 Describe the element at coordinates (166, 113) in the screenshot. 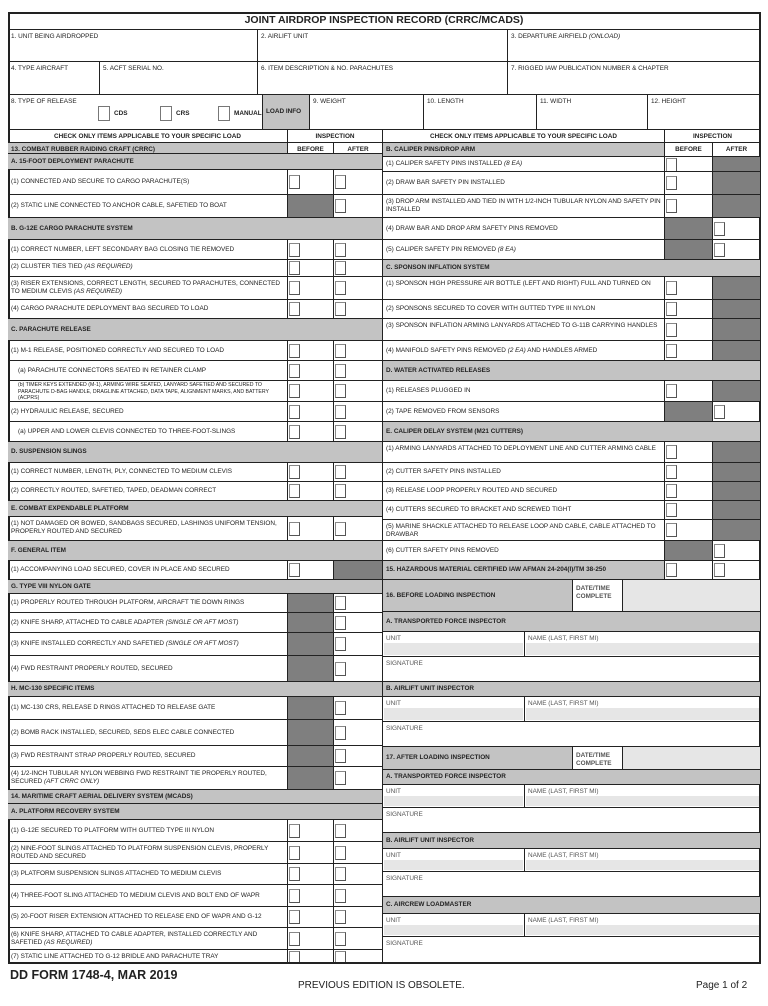

I see `release-crs-checkbox` at that location.